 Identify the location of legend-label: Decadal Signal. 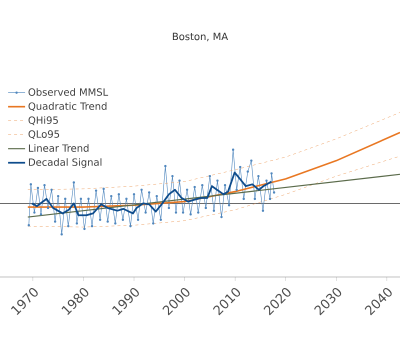
(65, 163).